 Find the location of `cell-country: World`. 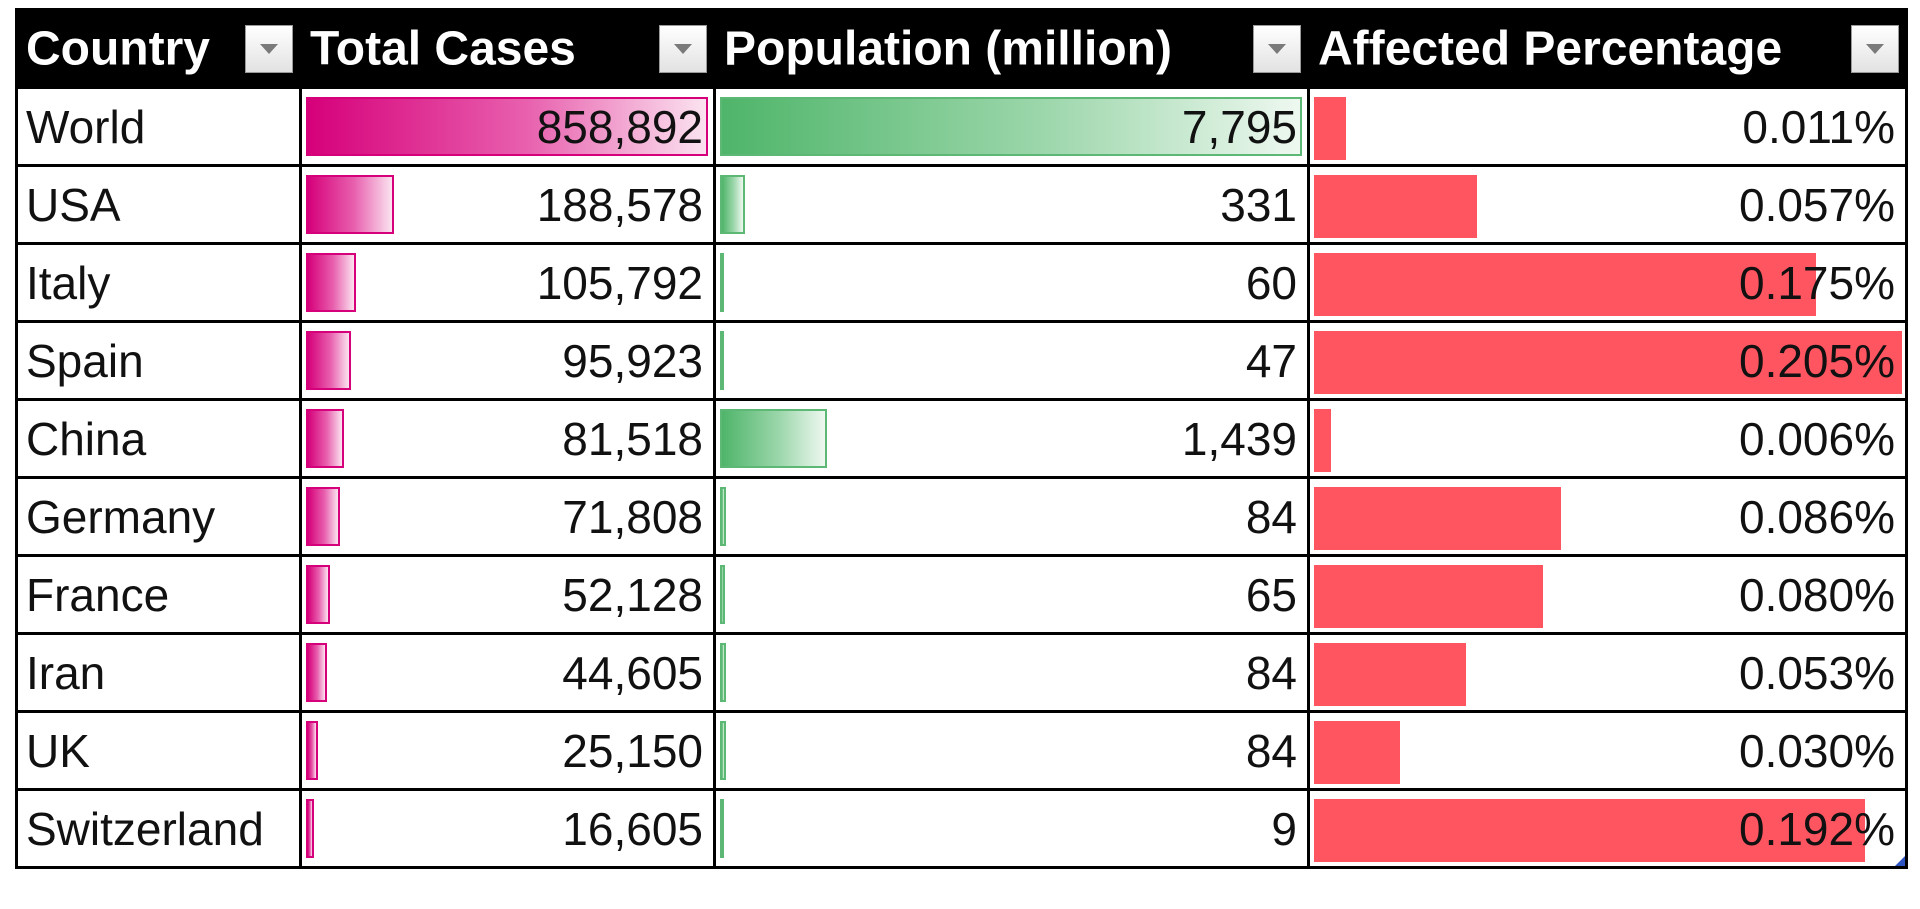

cell-country: World is located at coordinates (158, 126).